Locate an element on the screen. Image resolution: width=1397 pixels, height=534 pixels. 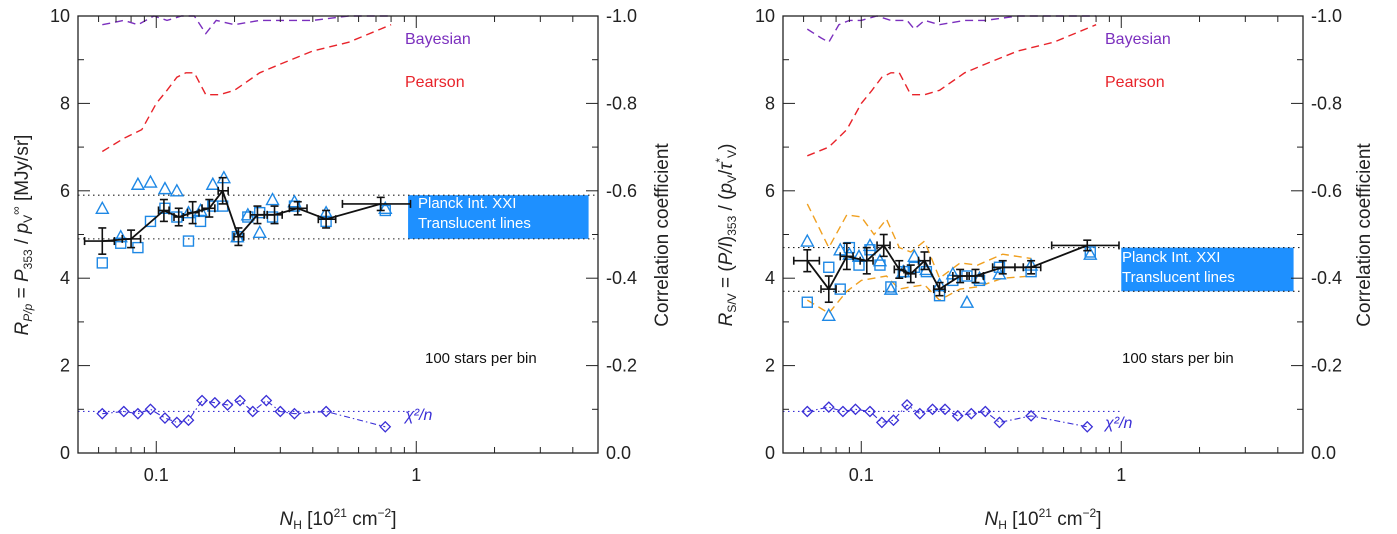
y-tick-label: 10 is located at coordinates (765, 16).